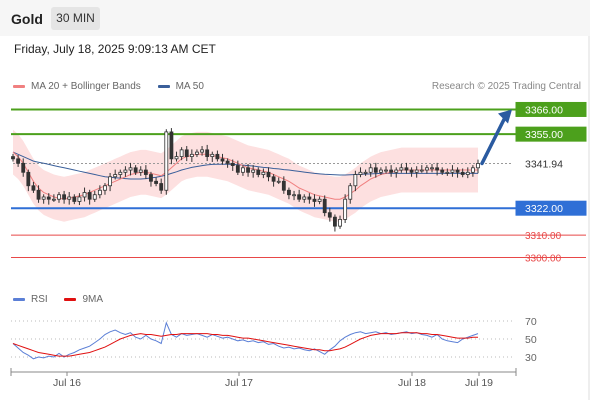  Describe the element at coordinates (544, 110) in the screenshot. I see `level-label-3366.00: 3366.00` at that location.